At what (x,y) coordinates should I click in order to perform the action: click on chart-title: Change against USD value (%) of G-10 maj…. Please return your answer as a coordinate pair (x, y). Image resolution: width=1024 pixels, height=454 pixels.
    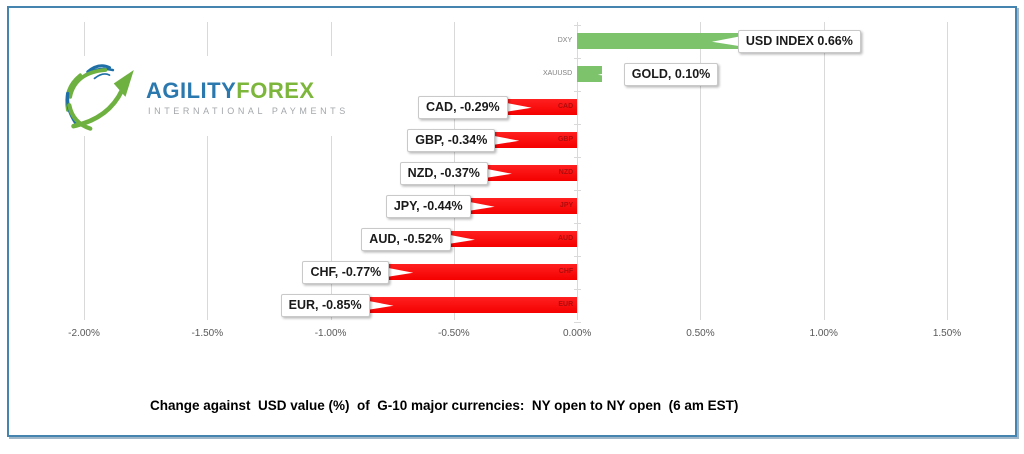
    Looking at the image, I should click on (444, 405).